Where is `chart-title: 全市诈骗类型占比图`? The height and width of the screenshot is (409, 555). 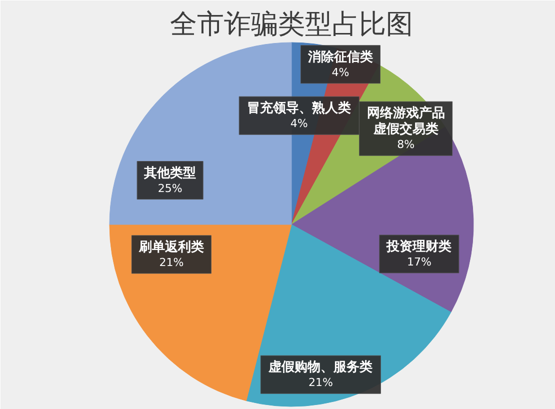
chart-title: 全市诈骗类型占比图 is located at coordinates (291, 24).